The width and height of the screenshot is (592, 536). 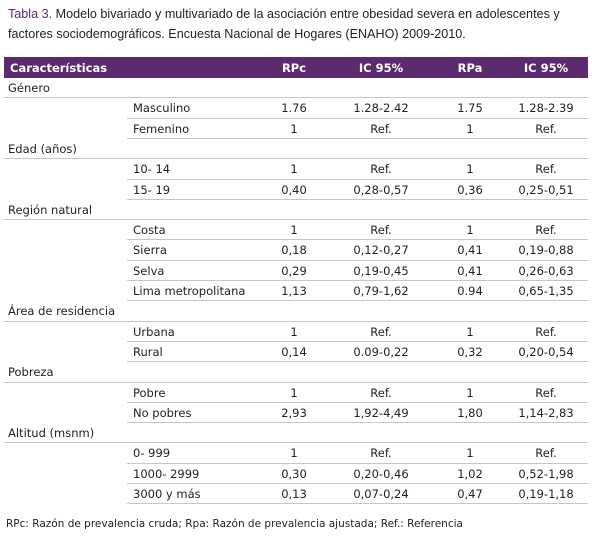 What do you see at coordinates (162, 108) in the screenshot?
I see `row-label: Masculino` at bounding box center [162, 108].